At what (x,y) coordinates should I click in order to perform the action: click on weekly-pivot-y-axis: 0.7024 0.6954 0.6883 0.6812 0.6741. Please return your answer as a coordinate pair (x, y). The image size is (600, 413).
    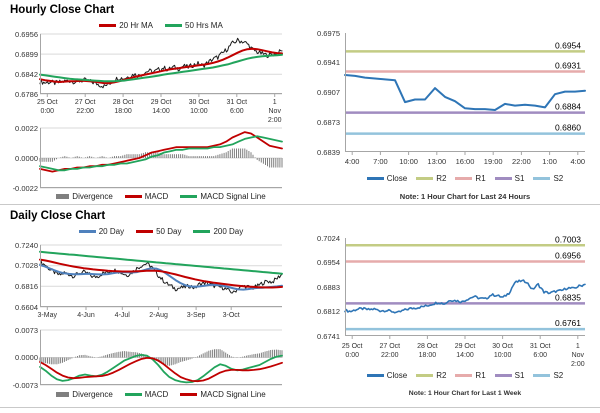
    Looking at the image, I should click on (323, 286).